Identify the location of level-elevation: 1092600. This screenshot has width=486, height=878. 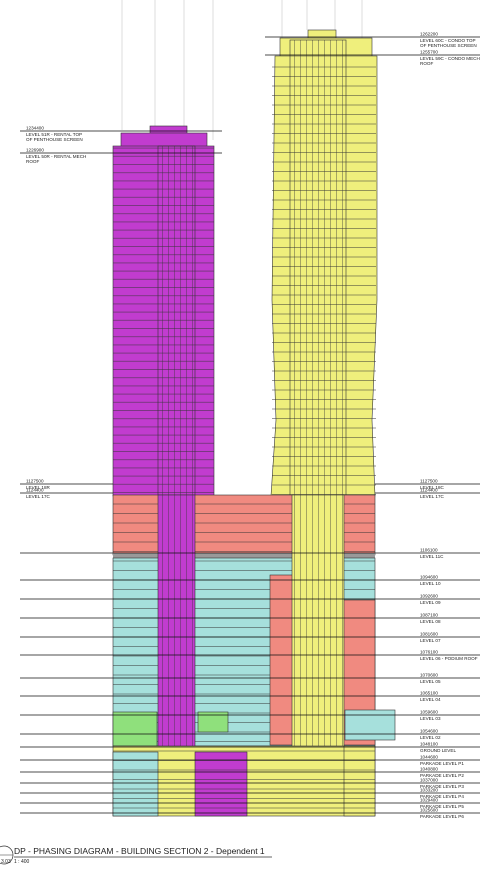
(429, 596).